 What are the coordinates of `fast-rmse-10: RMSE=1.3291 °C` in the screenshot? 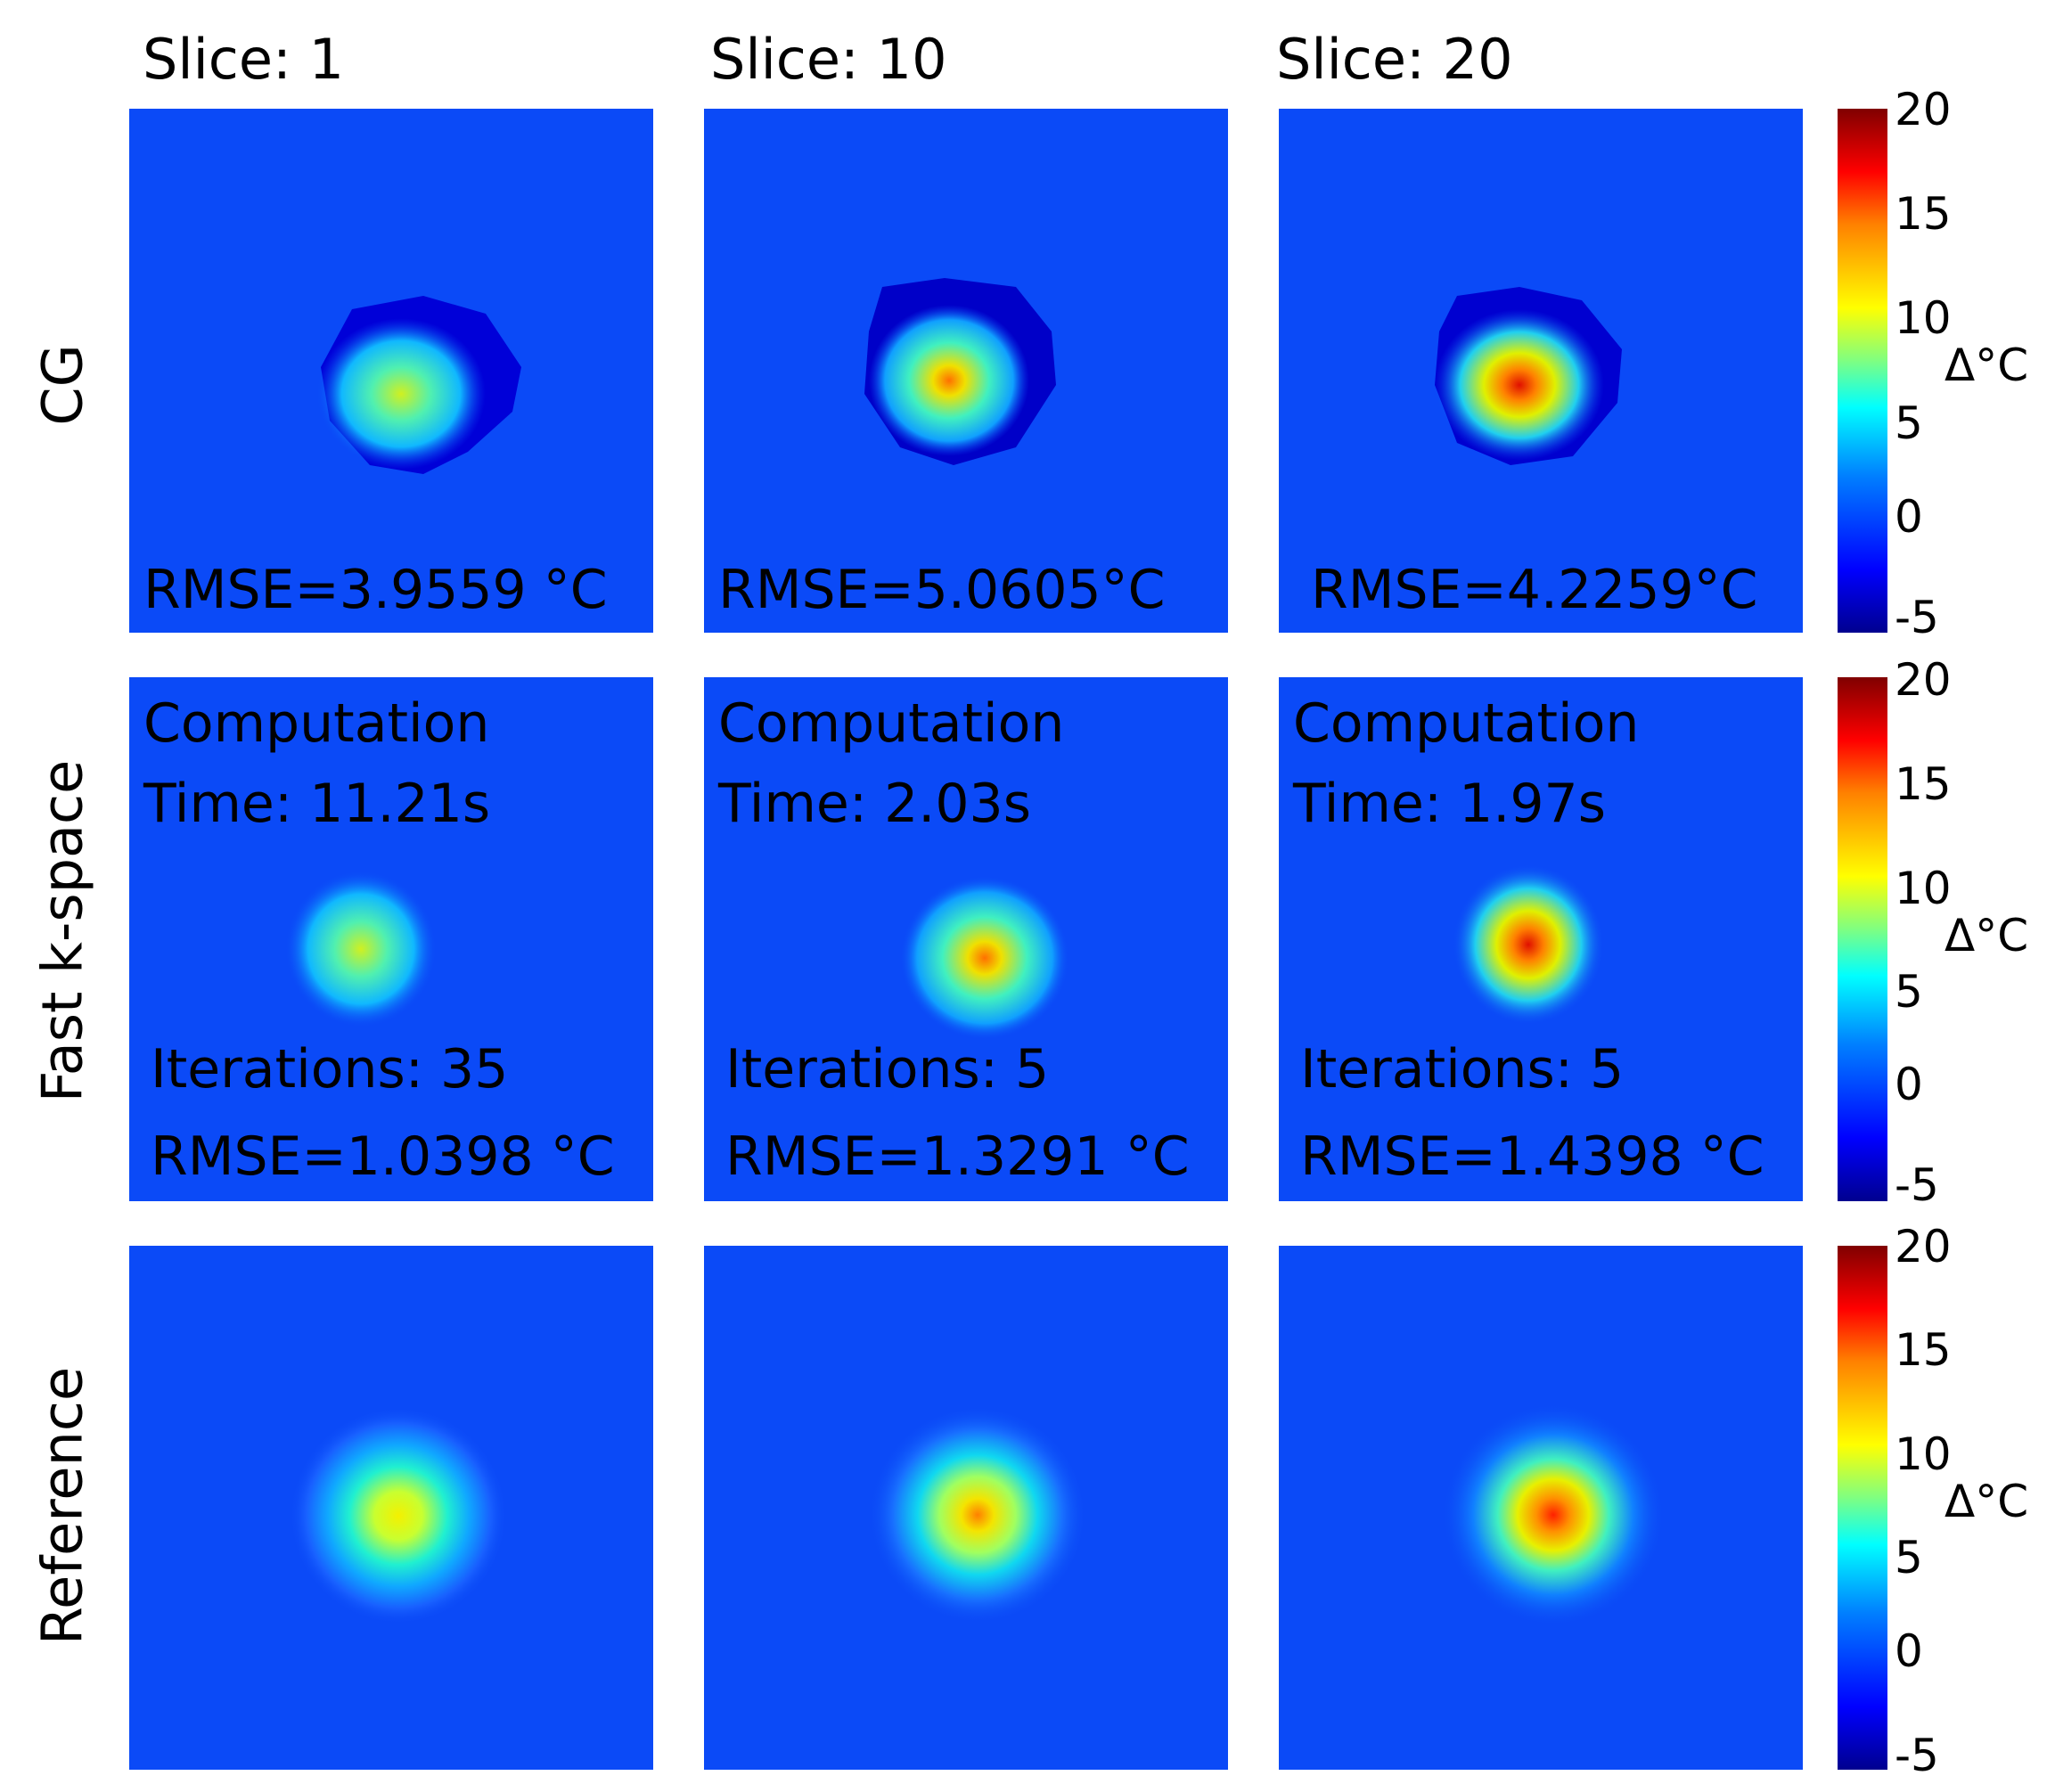 It's located at (958, 1156).